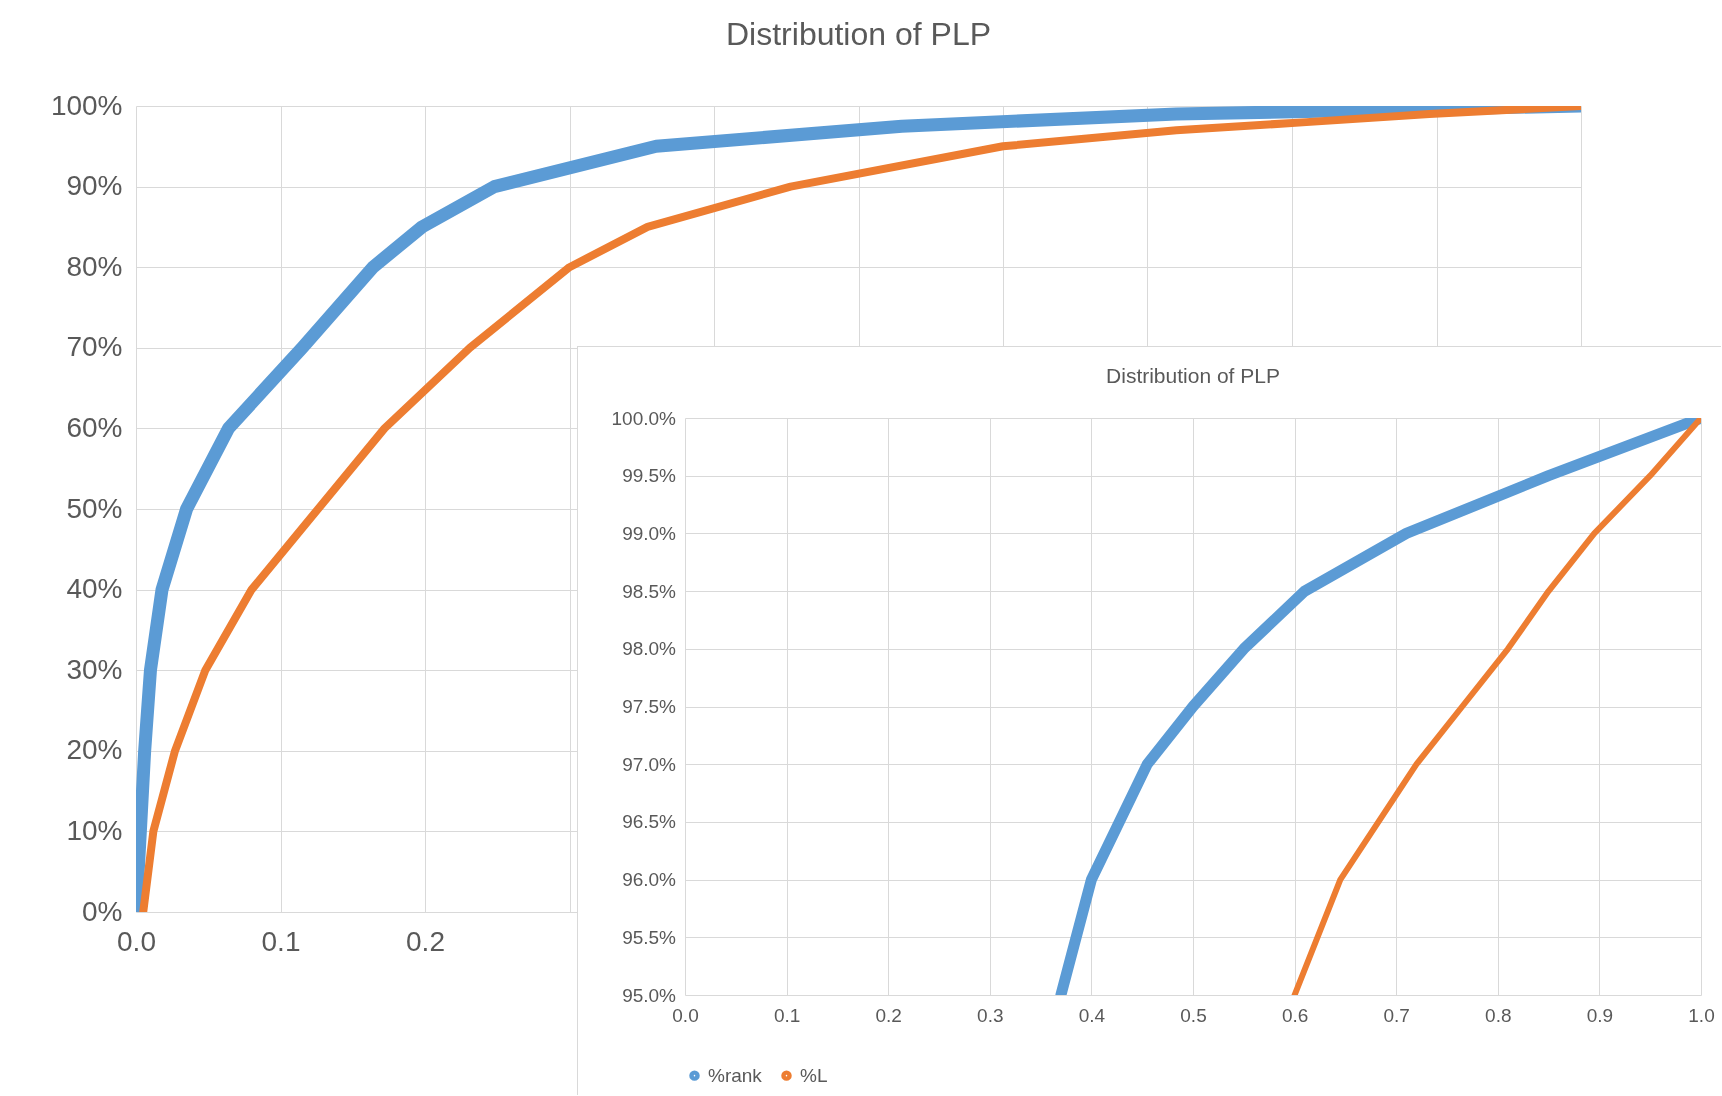  I want to click on y-tick-label: 70%, so click(94, 347).